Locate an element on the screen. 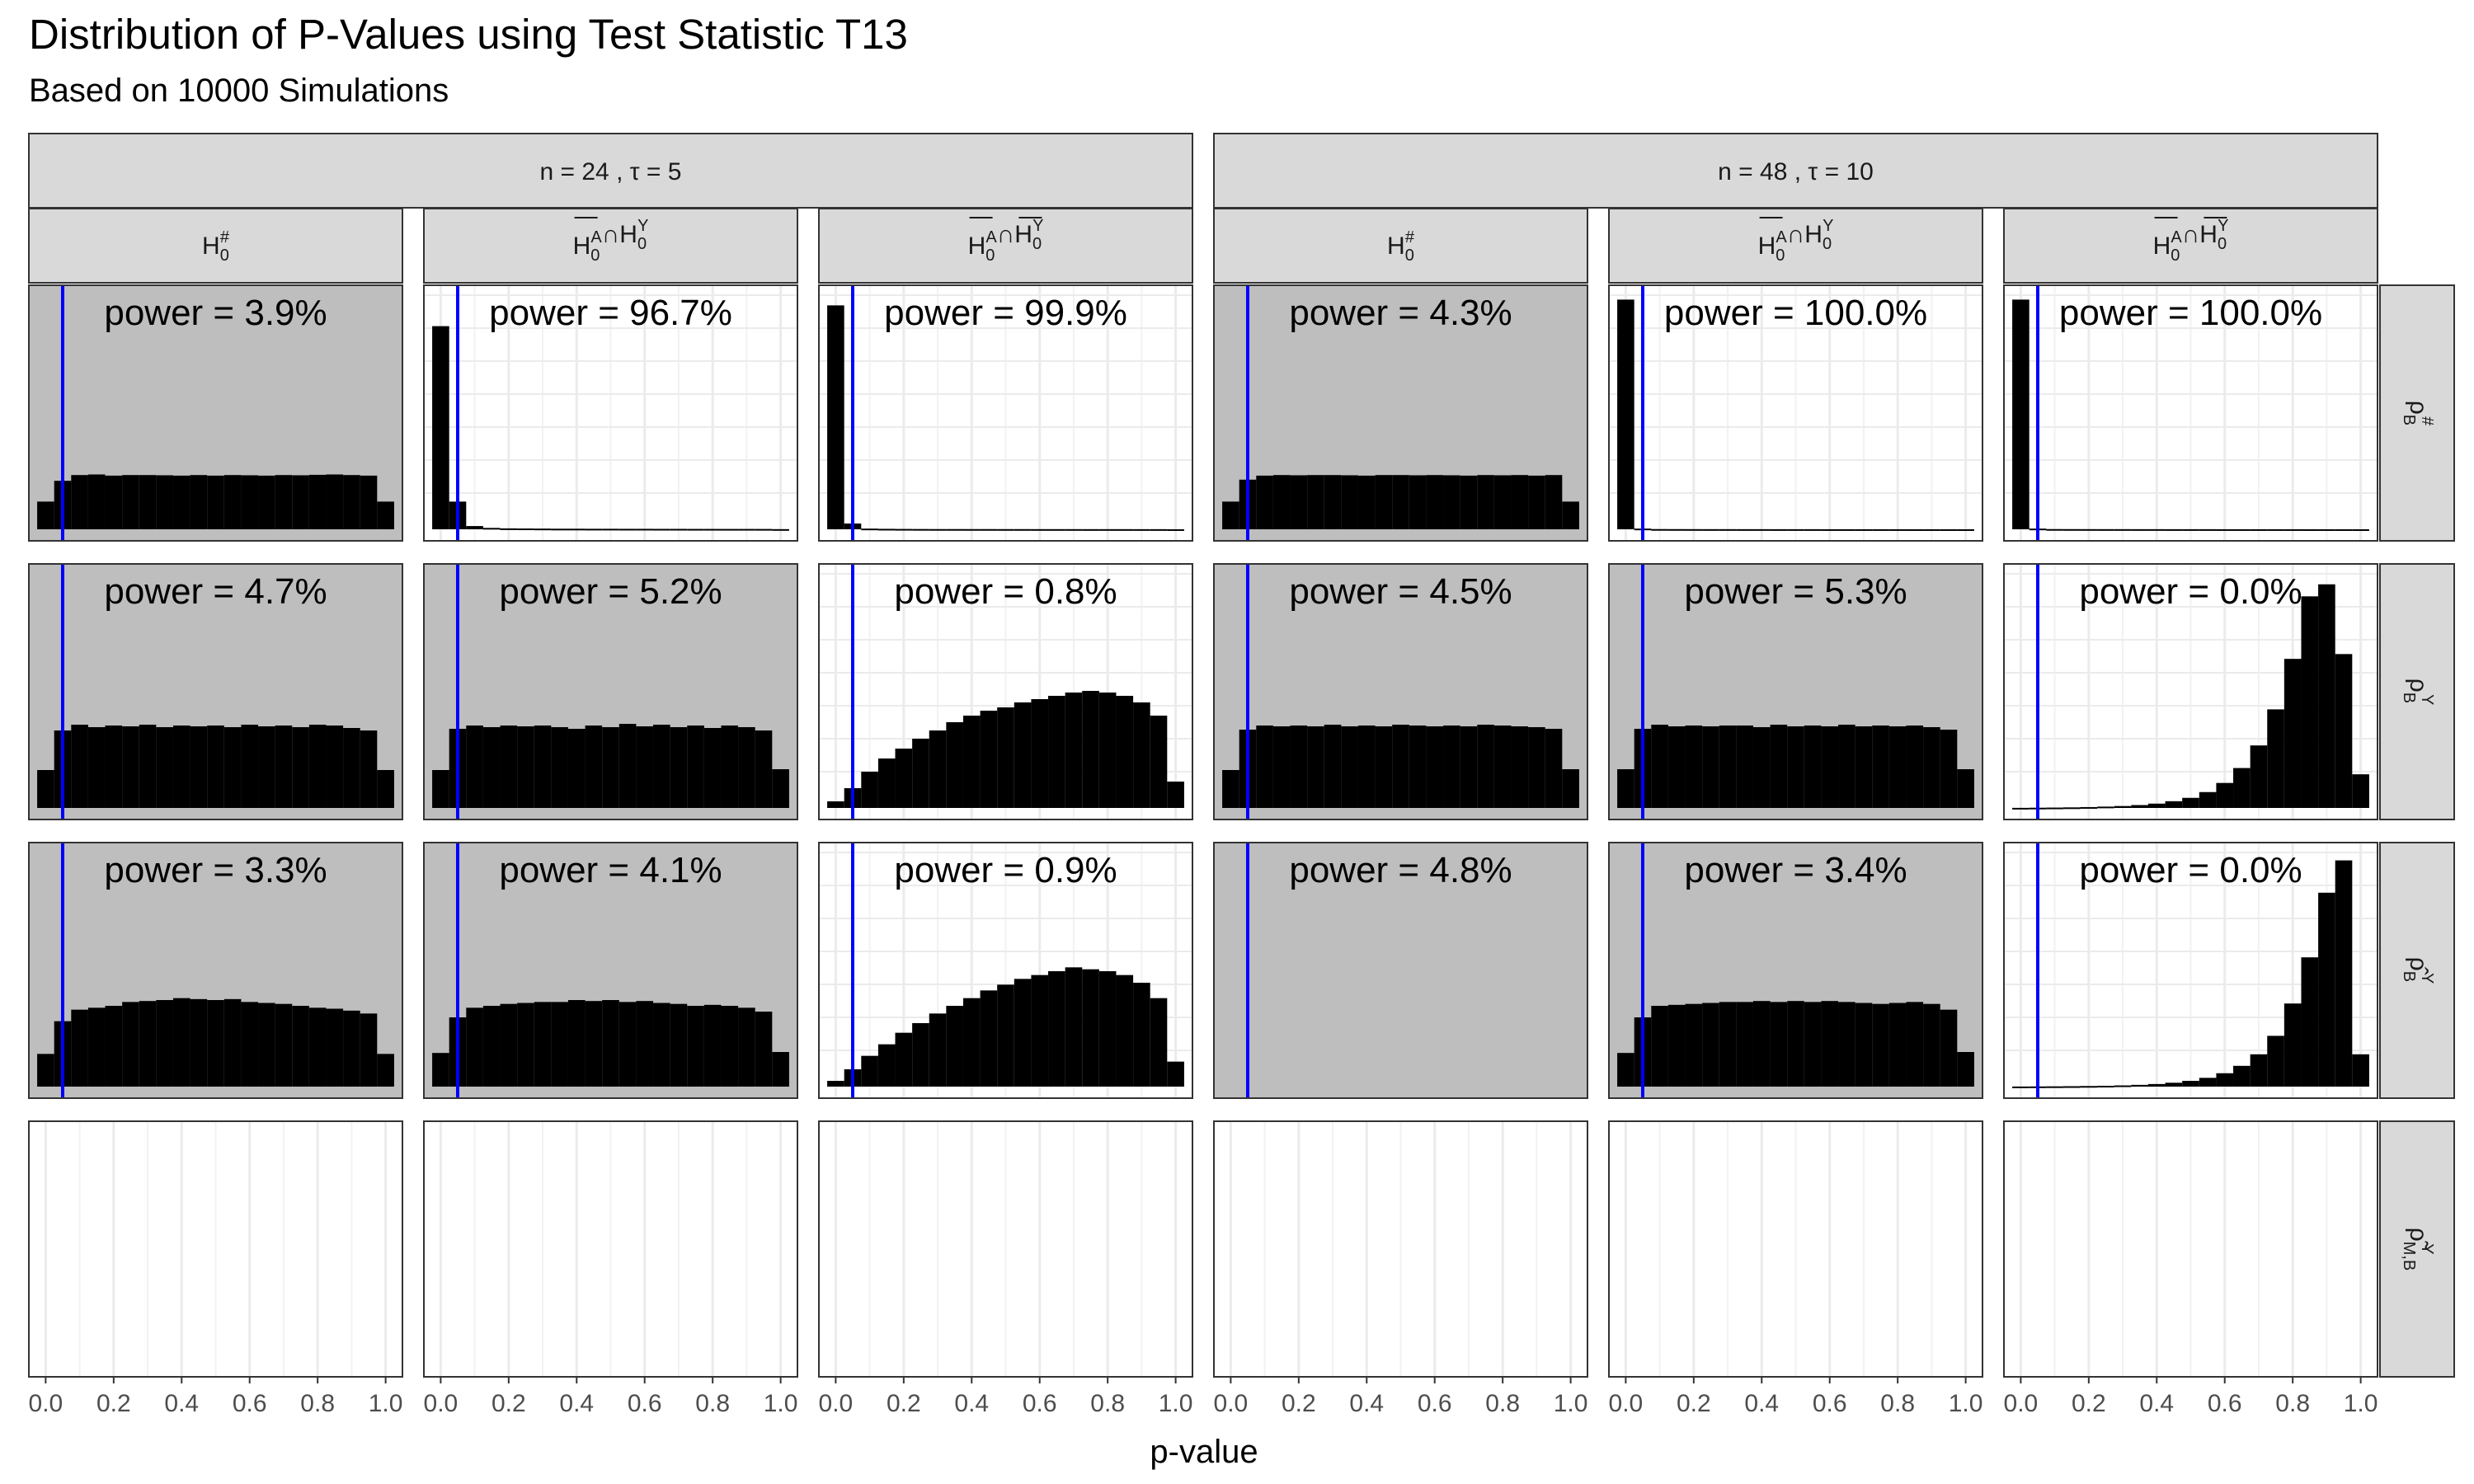 This screenshot has height=1484, width=2474. panel: power = 3.4% is located at coordinates (1795, 970).